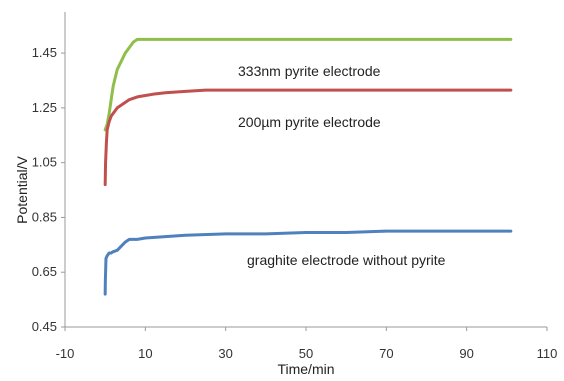 This screenshot has height=381, width=564. Describe the element at coordinates (44, 216) in the screenshot. I see `y-tick-label: 0.85` at that location.